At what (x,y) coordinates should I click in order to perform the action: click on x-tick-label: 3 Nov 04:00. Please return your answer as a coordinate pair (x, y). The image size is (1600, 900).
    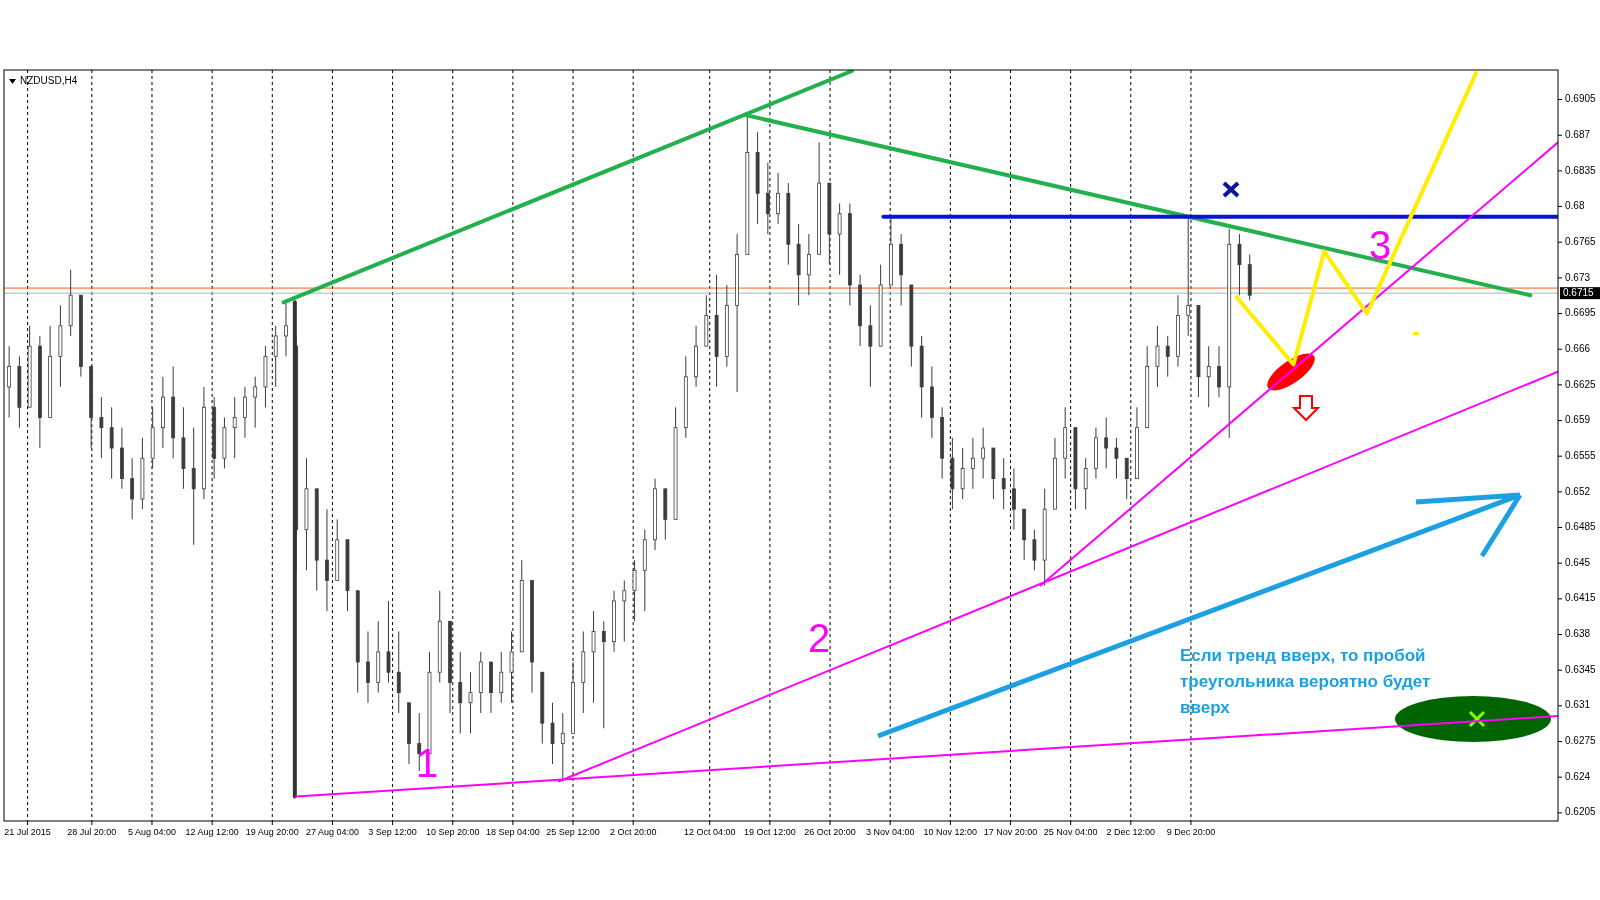
    Looking at the image, I should click on (890, 832).